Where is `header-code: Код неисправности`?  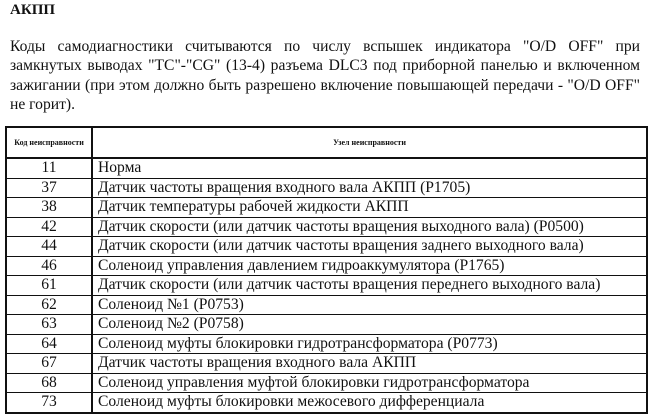
header-code: Код неисправности is located at coordinates (49, 142).